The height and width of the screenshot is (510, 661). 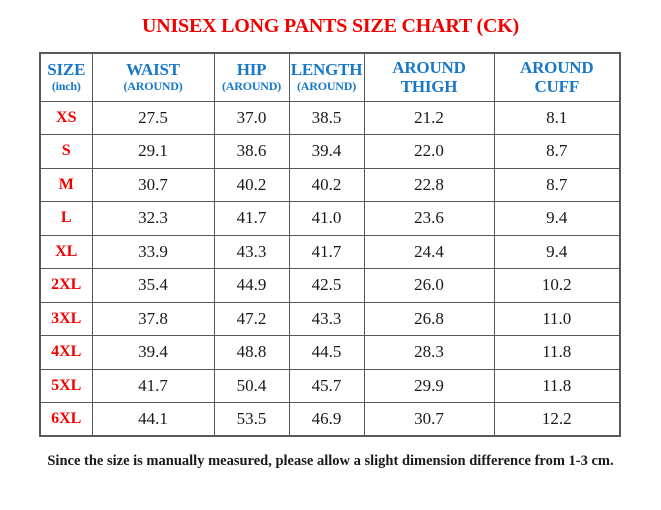 I want to click on value-cell: 26.8, so click(x=429, y=318).